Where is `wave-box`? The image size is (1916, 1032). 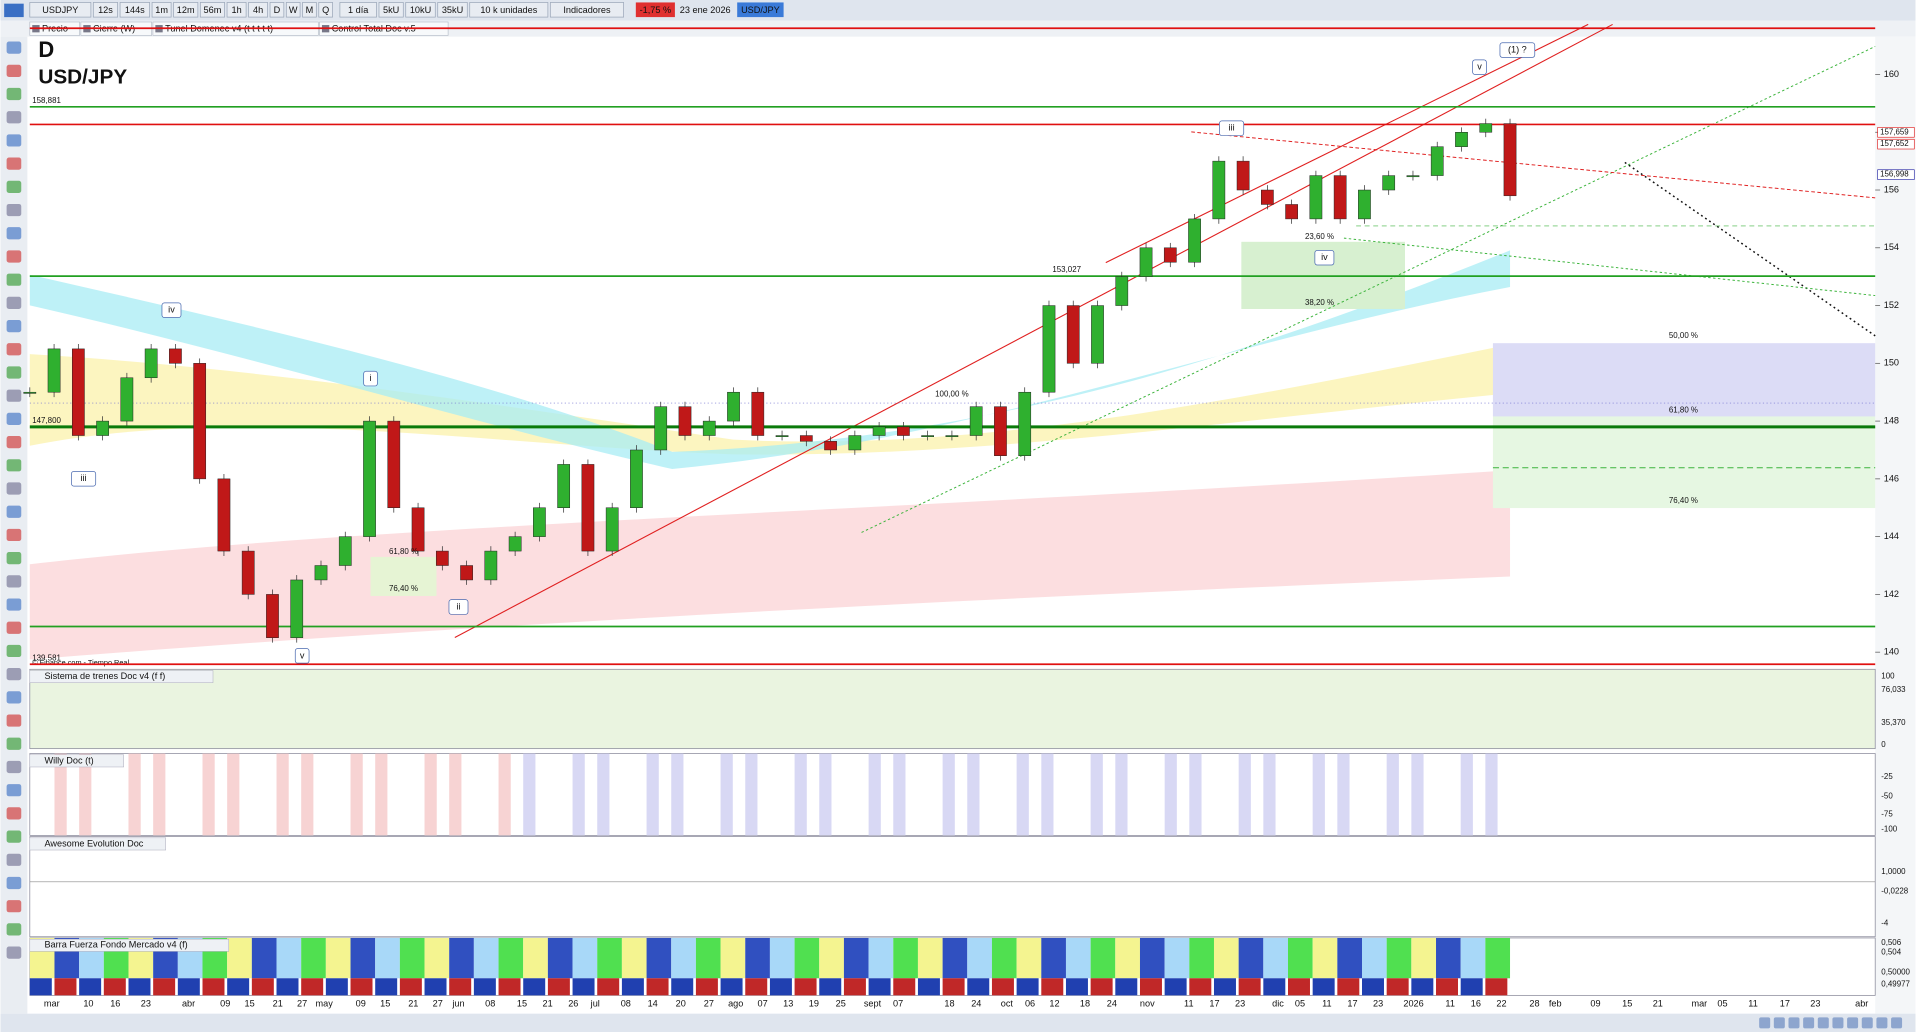 wave-box is located at coordinates (84, 479).